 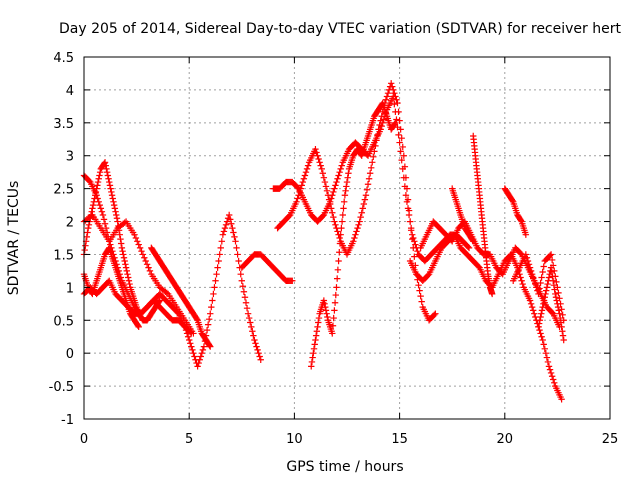 I want to click on y-tick-label: 0, so click(x=70, y=354).